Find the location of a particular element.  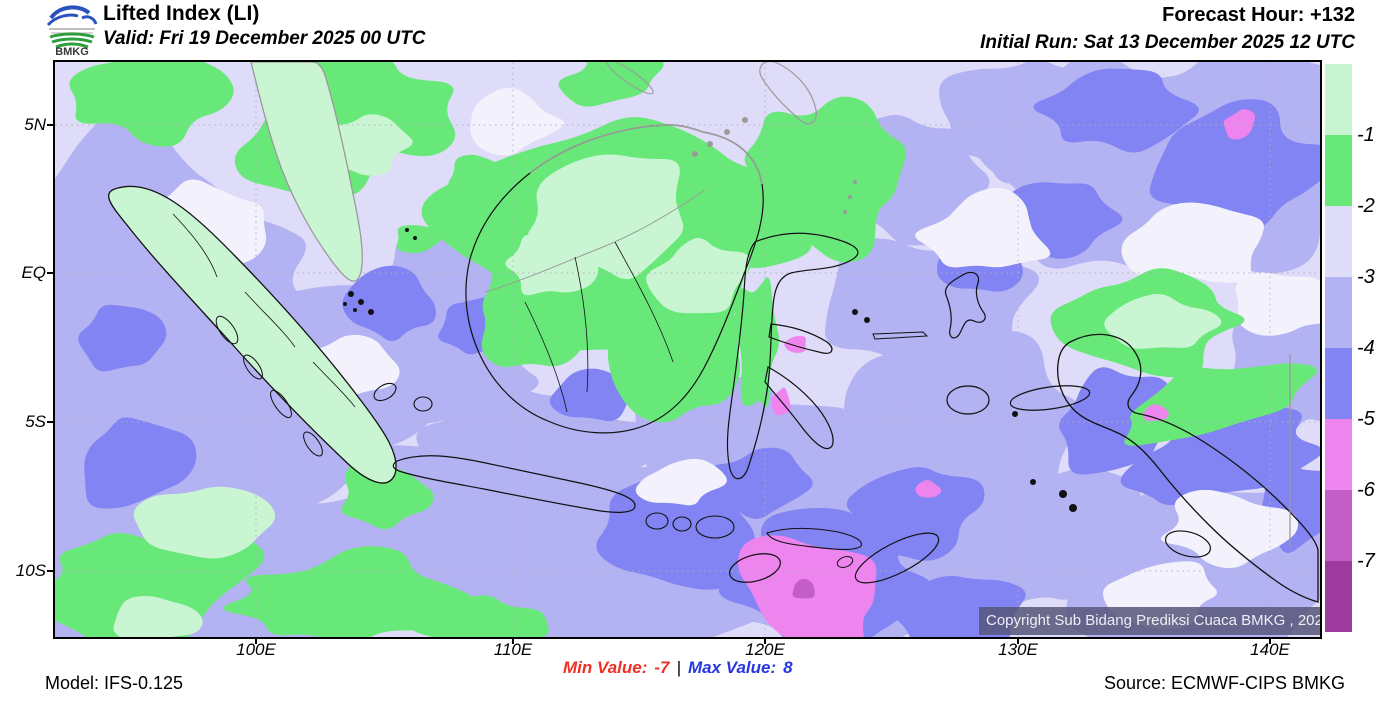

forecast-hour: Forecast Hour: +132 is located at coordinates (1258, 15).